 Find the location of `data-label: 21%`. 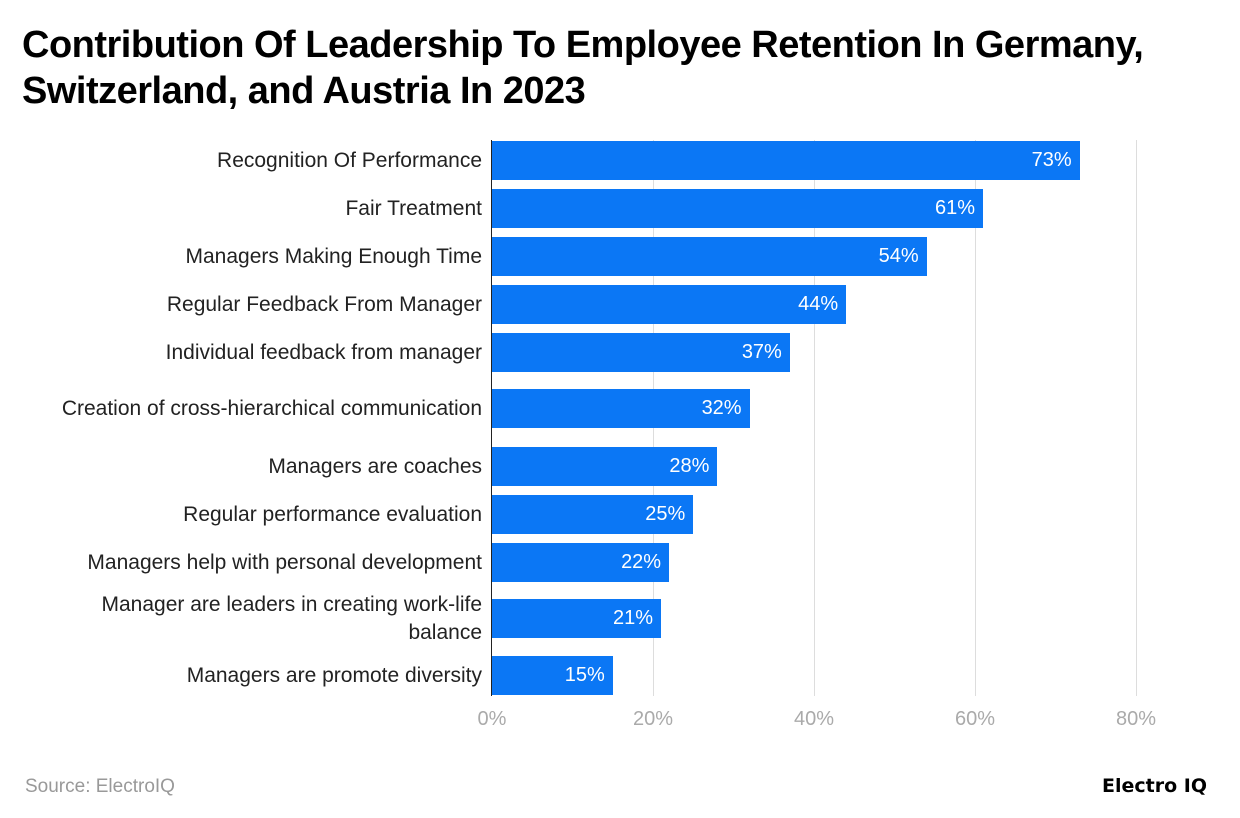

data-label: 21% is located at coordinates (633, 618).